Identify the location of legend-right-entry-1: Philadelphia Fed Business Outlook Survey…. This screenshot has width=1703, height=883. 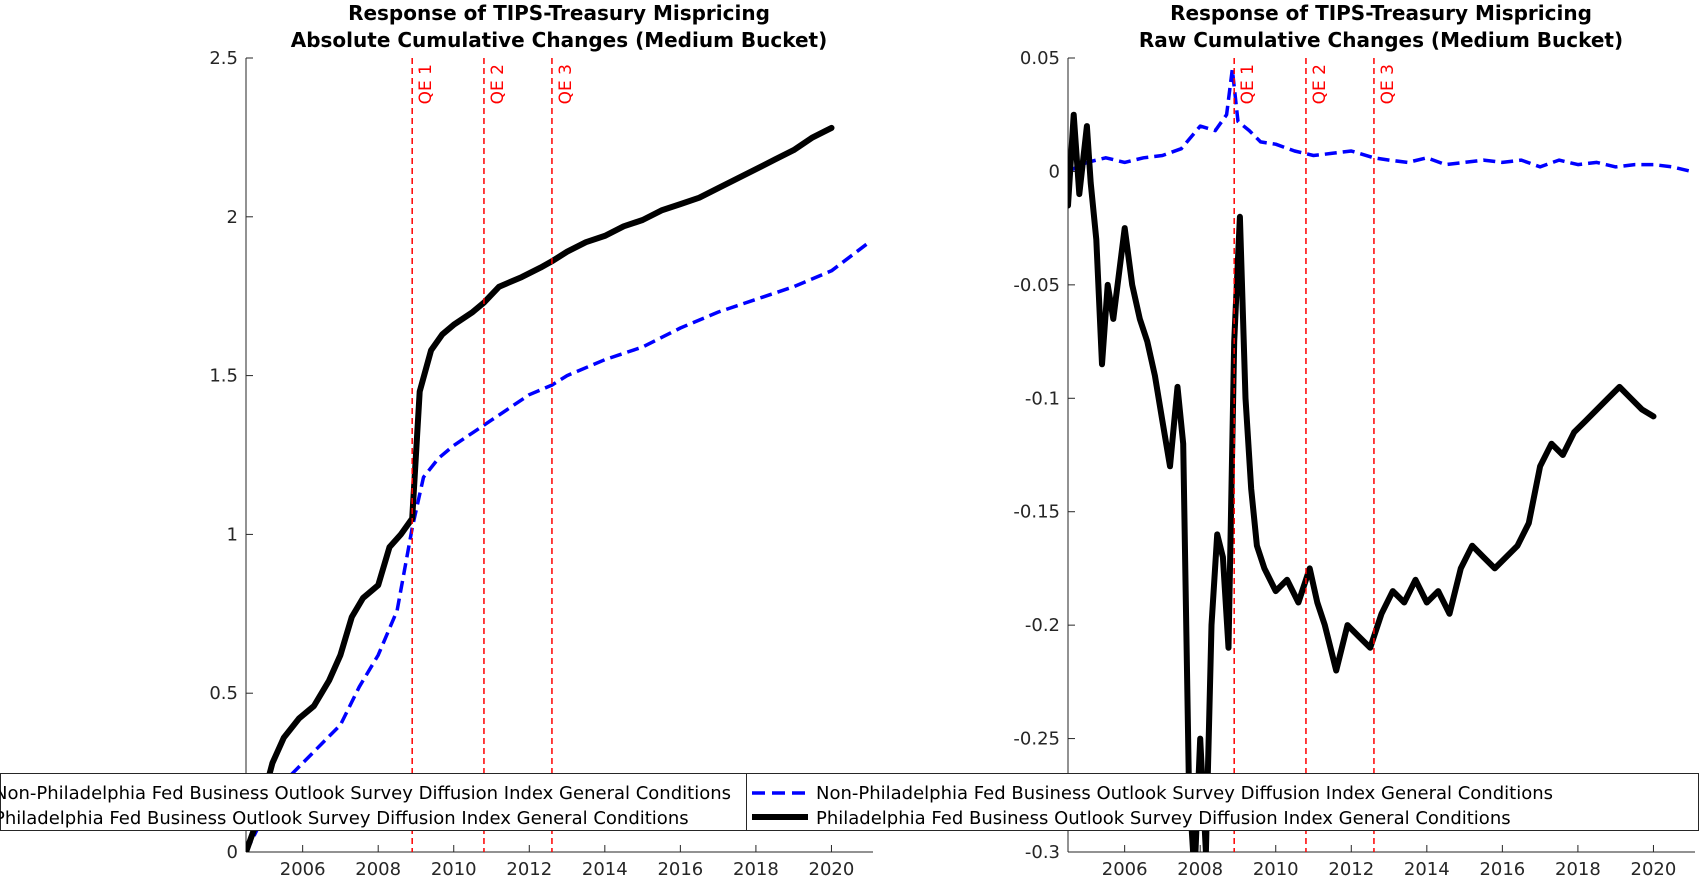
(1163, 818).